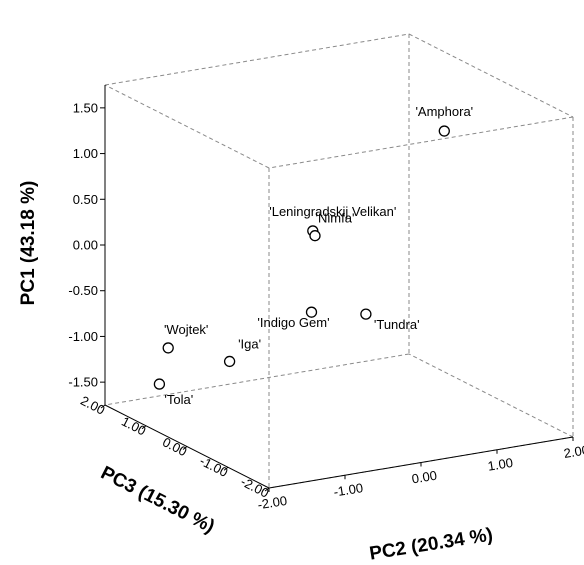 Image resolution: width=584 pixels, height=565 pixels. Describe the element at coordinates (85, 107) in the screenshot. I see `y-tick-label: 1.50` at that location.